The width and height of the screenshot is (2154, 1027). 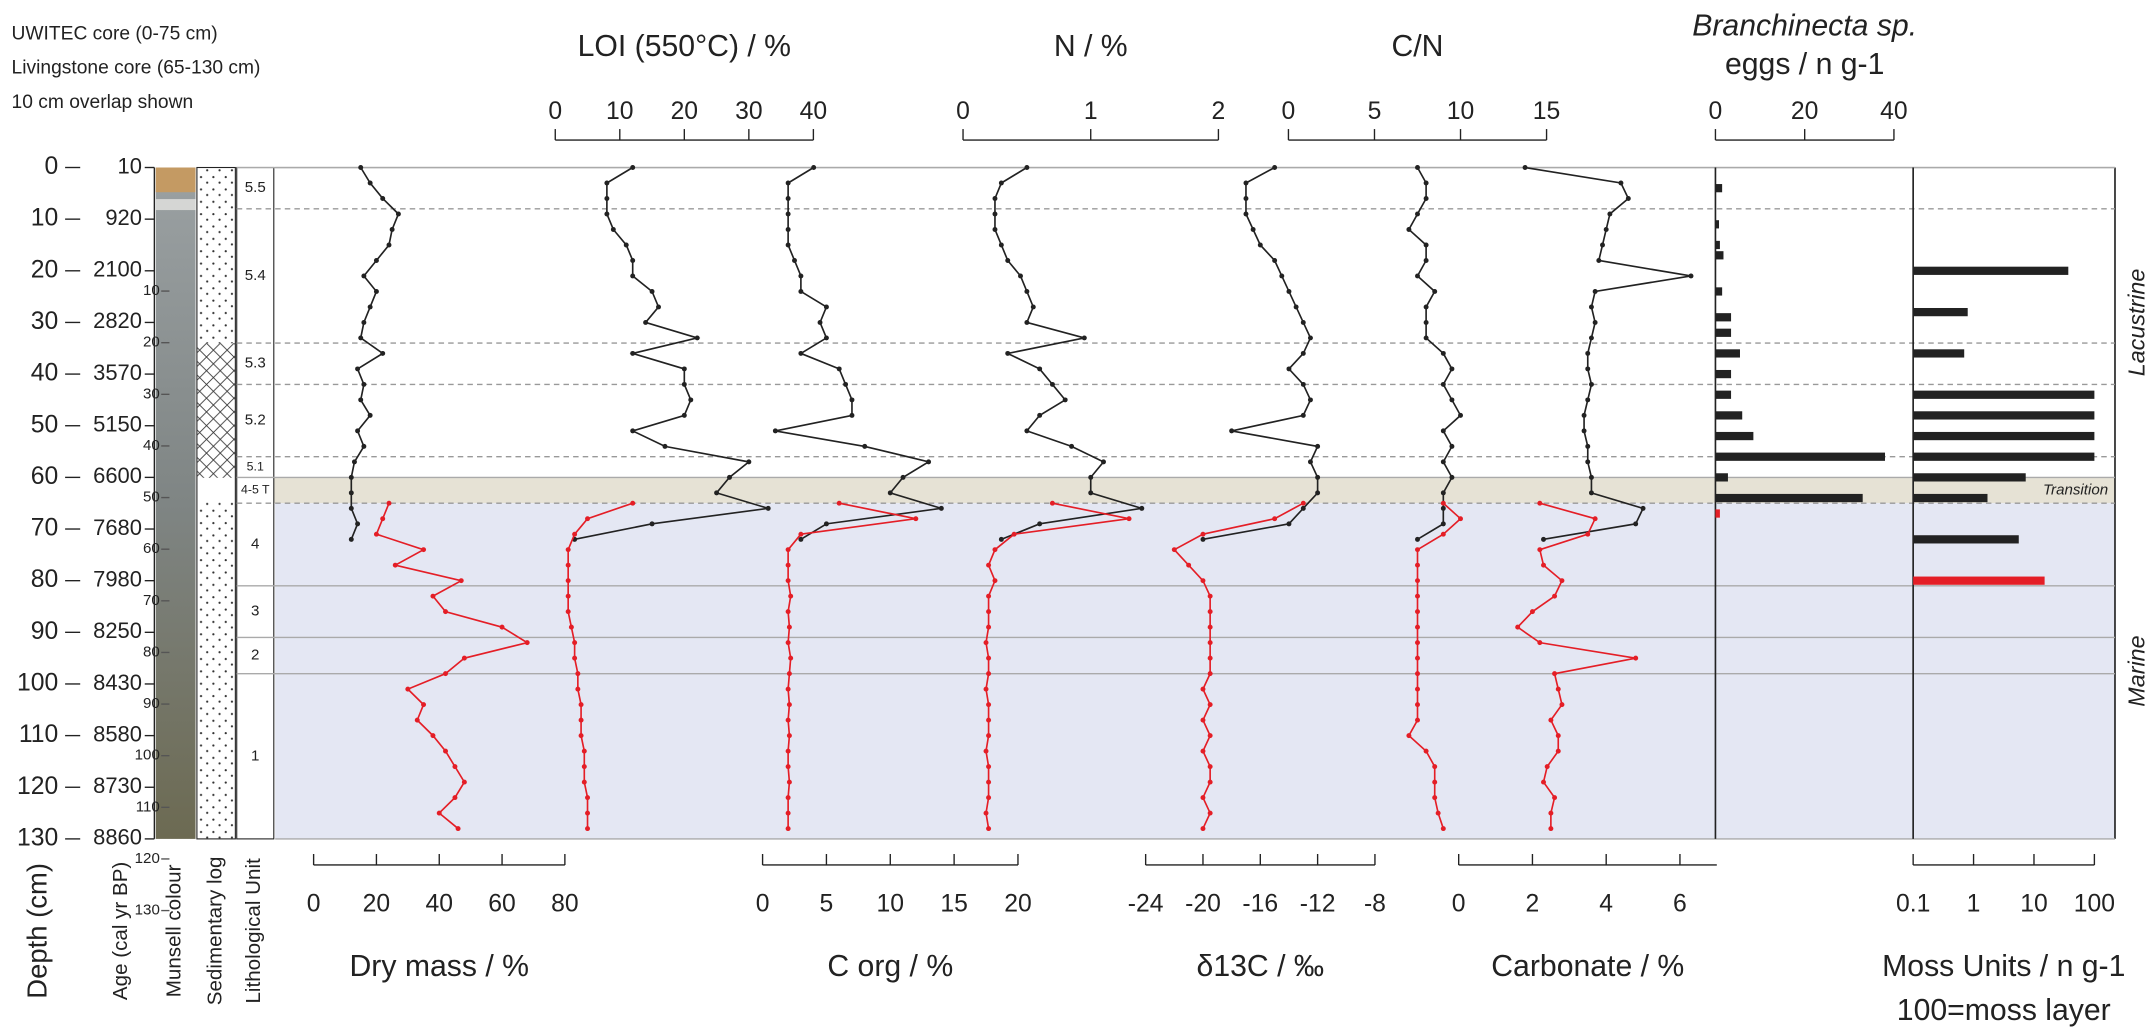 What do you see at coordinates (44, 631) in the screenshot?
I see `y-tick-label: 90` at bounding box center [44, 631].